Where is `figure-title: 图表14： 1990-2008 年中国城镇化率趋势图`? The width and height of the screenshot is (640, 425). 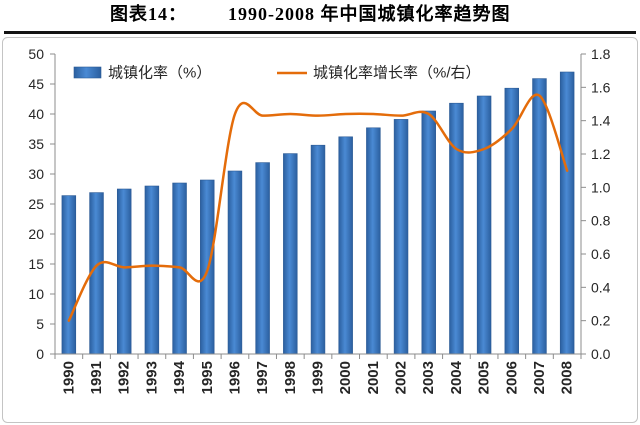
figure-title: 图表14： 1990-2008 年中国城镇化率趋势图 is located at coordinates (320, 14).